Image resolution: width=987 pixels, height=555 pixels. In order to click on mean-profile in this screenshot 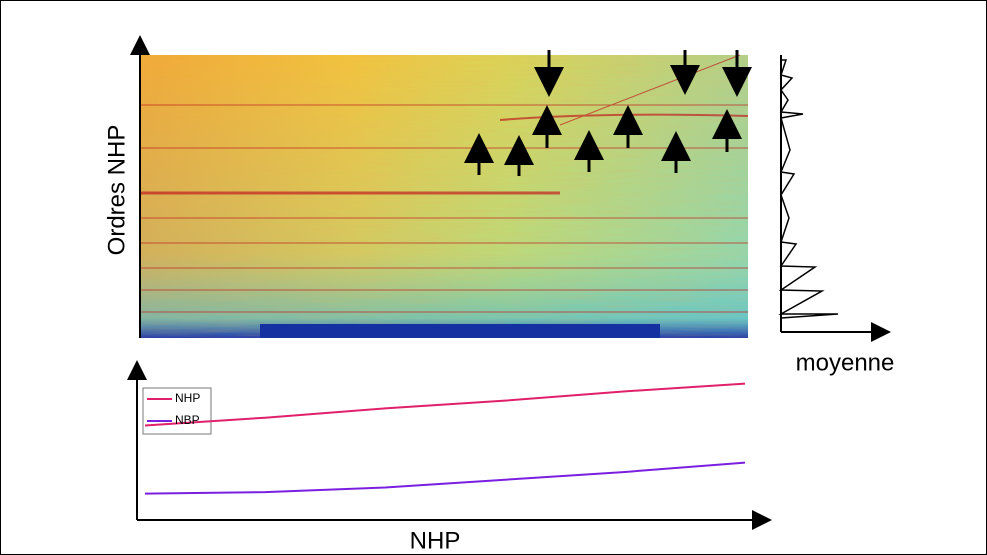, I will do `click(808, 189)`.